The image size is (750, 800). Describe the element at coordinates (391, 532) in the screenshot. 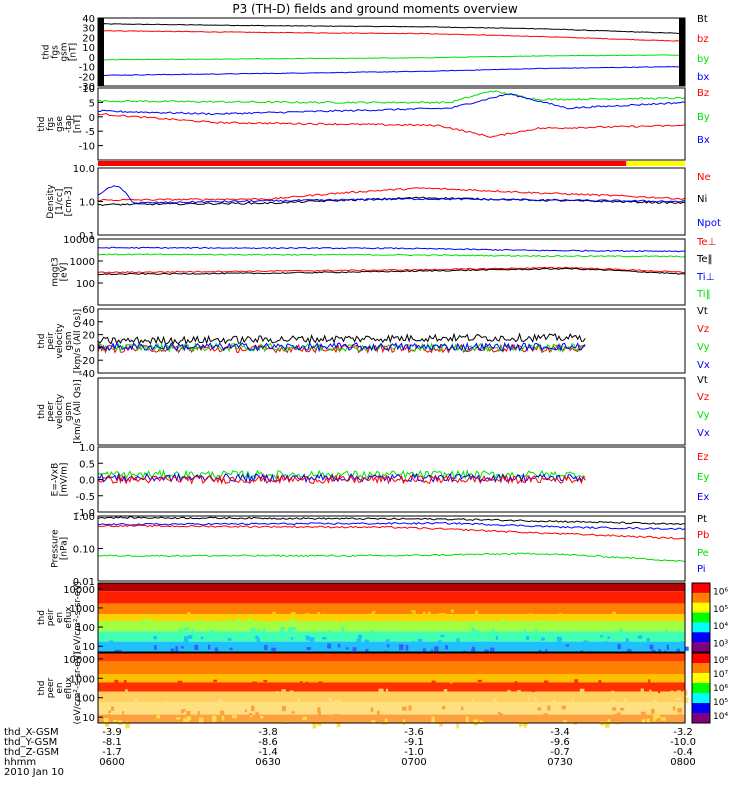

I see `series-Pb-line` at that location.